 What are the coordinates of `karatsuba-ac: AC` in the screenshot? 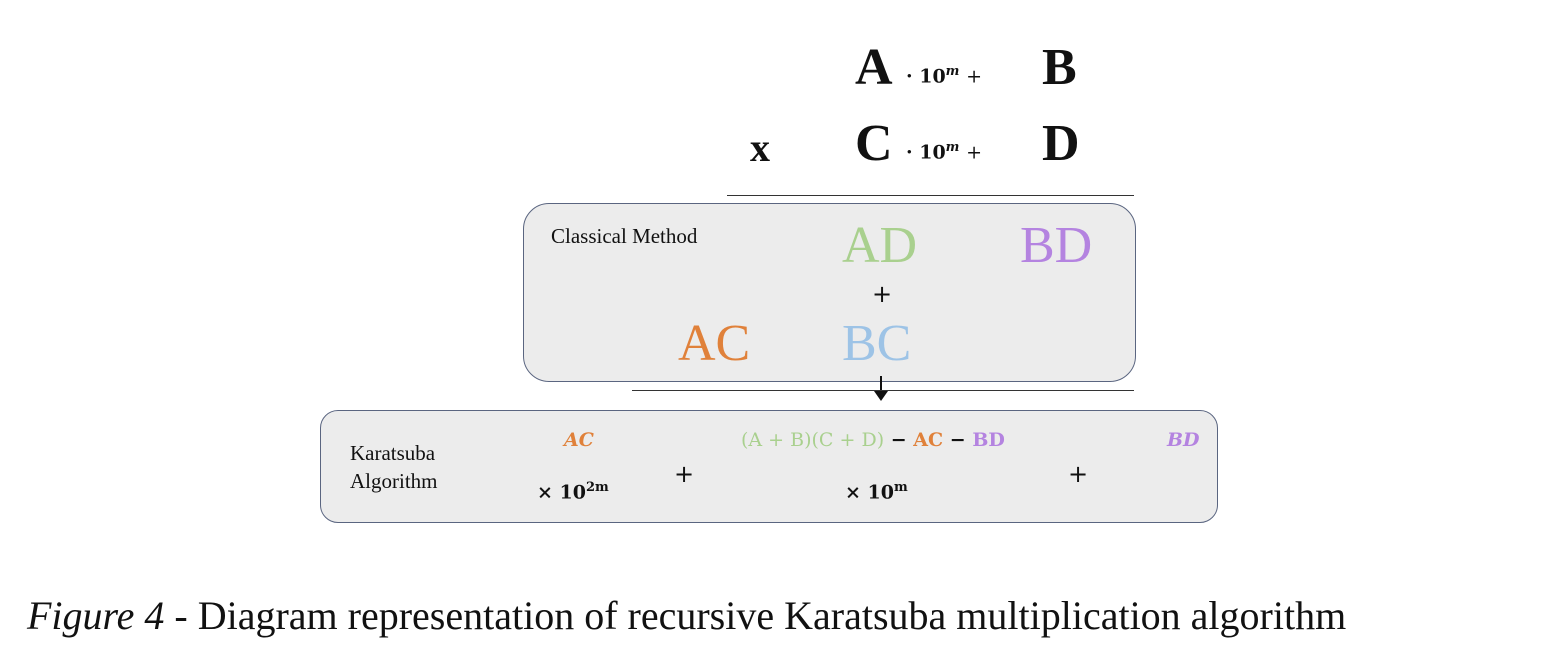 It's located at (579, 440).